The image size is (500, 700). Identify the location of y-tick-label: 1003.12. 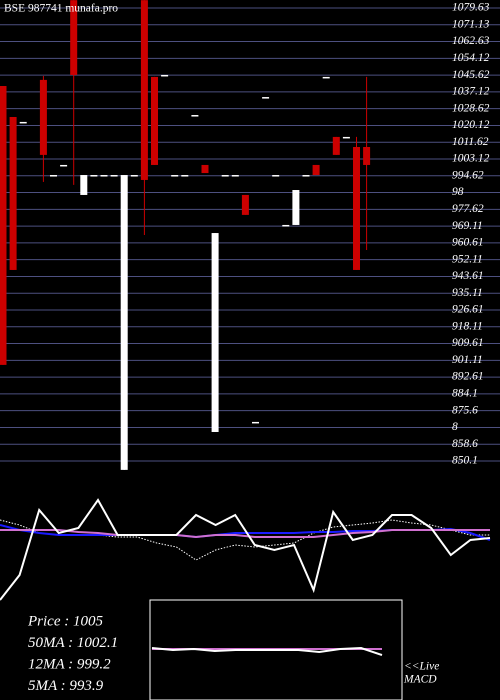
(471, 159).